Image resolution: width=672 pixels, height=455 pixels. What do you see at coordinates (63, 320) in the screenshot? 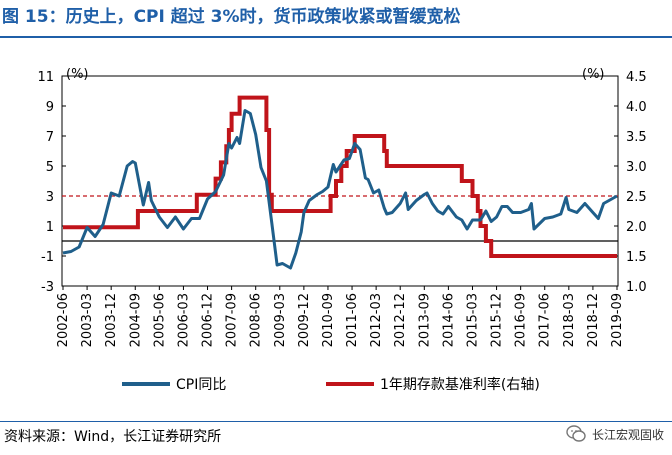
I see `x-tick-label: 2002-06` at bounding box center [63, 320].